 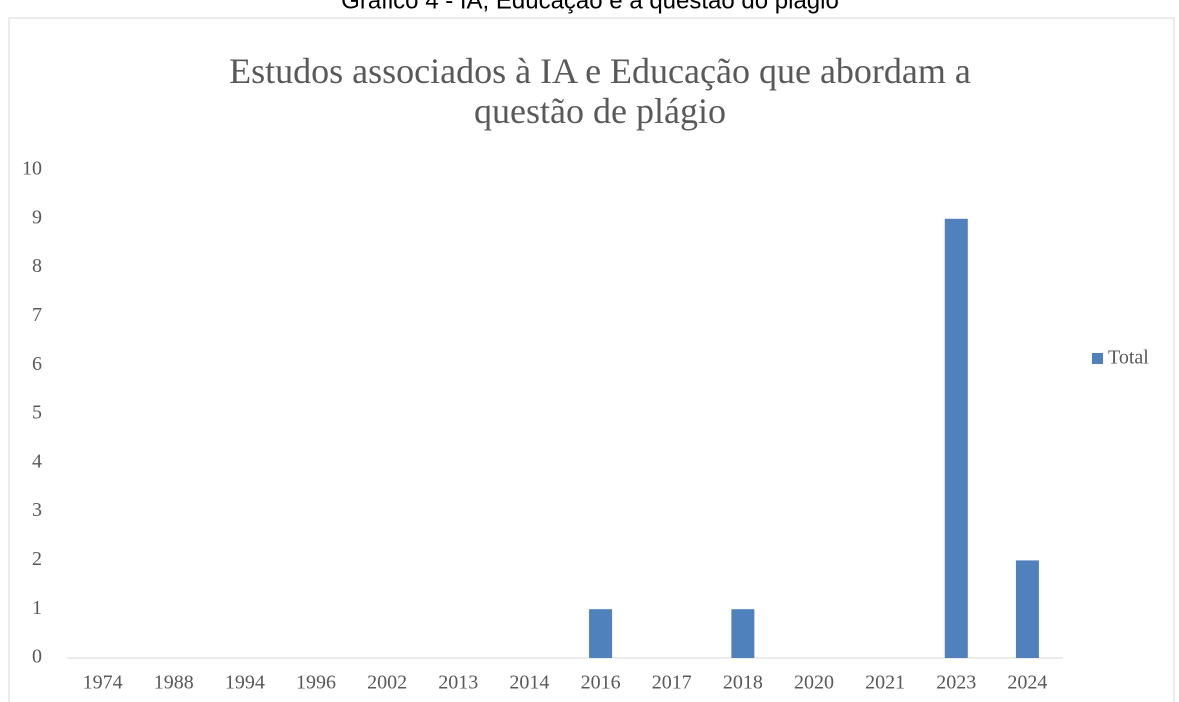 I want to click on y-tick-label: 9, so click(x=37, y=217).